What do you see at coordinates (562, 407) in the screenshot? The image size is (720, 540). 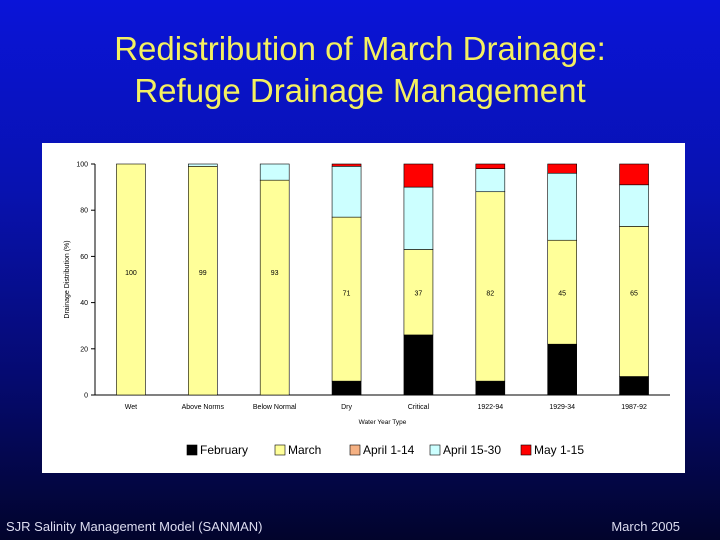 I see `x-tick-label: 1929-34` at bounding box center [562, 407].